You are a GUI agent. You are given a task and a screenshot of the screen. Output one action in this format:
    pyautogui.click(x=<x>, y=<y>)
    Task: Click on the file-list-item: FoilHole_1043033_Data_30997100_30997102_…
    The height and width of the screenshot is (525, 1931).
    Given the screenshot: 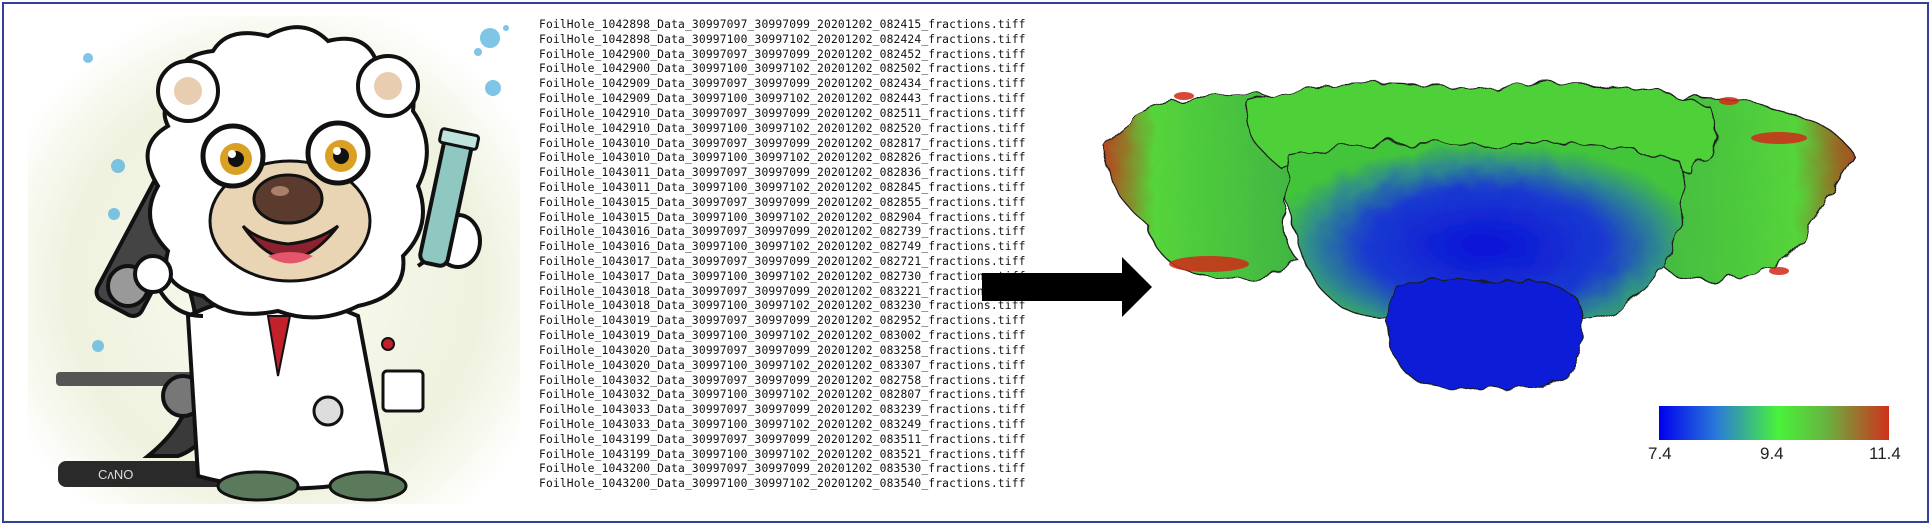 What is the action you would take?
    pyautogui.click(x=782, y=424)
    